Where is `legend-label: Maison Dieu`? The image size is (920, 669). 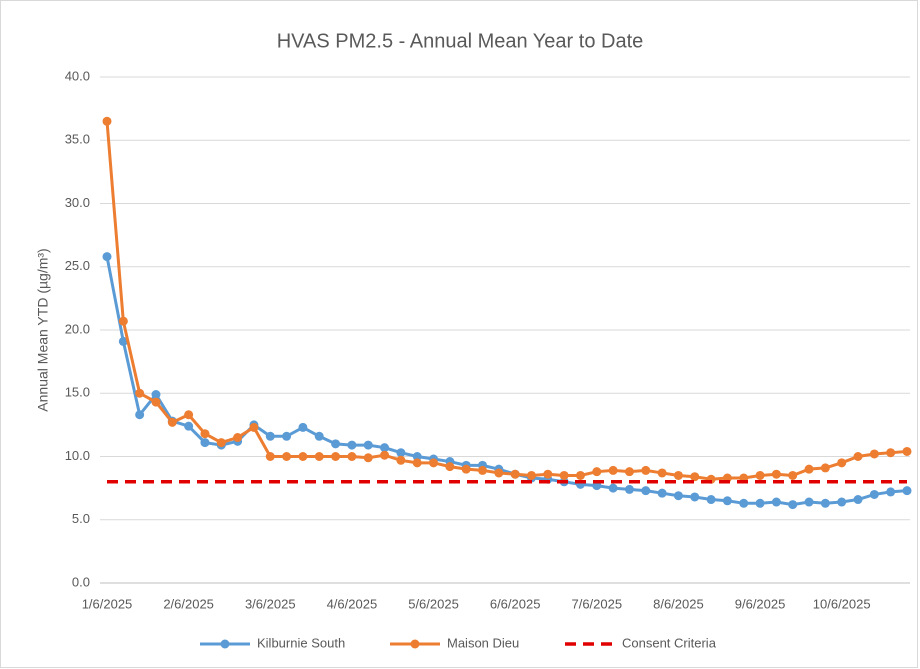
legend-label: Maison Dieu is located at coordinates (483, 642).